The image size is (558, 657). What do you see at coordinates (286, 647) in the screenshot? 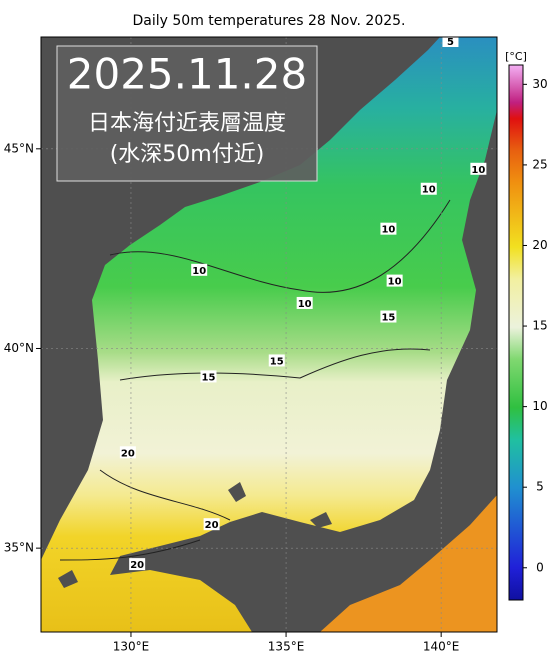
I see `x-tick-label: 135°E` at bounding box center [286, 647].